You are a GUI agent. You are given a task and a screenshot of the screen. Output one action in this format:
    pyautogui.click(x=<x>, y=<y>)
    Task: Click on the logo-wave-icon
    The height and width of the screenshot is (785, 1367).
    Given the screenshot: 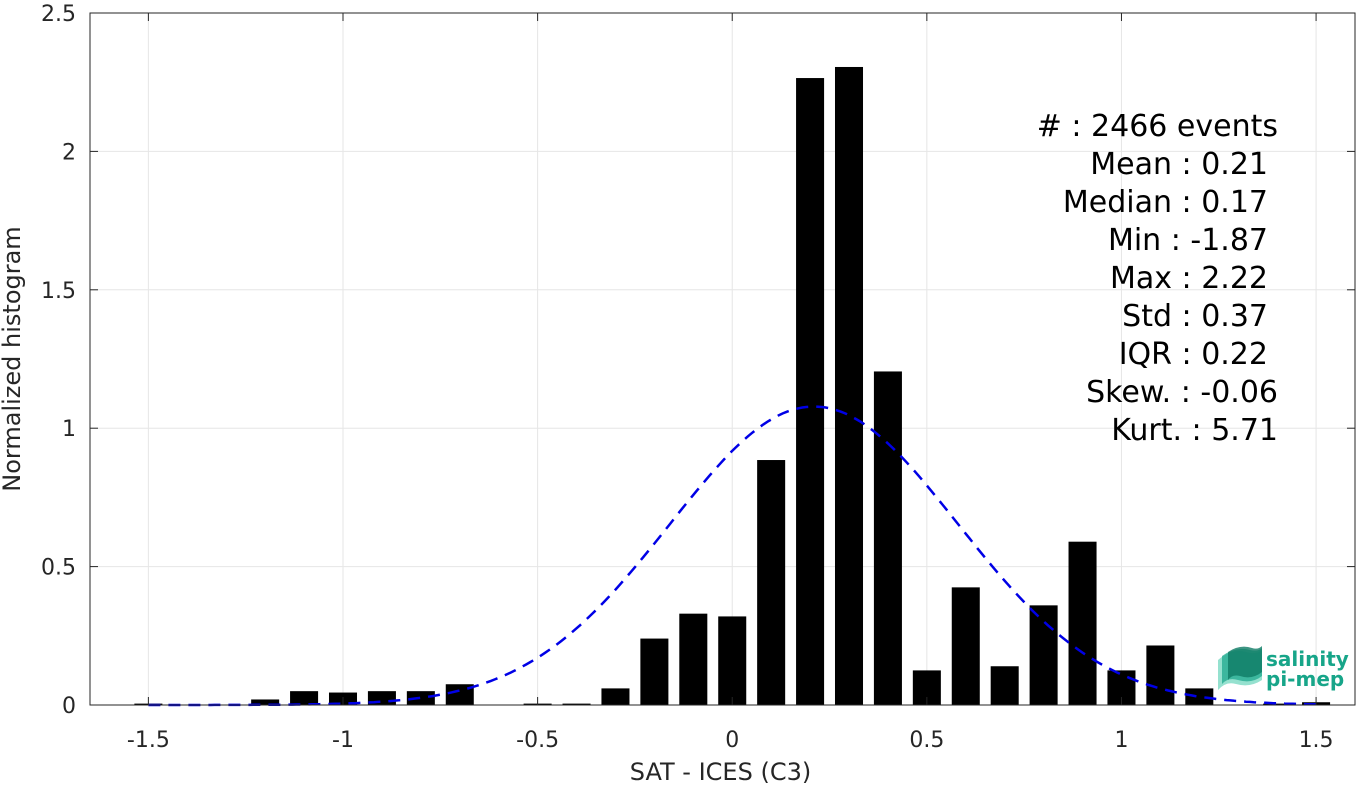 What is the action you would take?
    pyautogui.click(x=1240, y=668)
    